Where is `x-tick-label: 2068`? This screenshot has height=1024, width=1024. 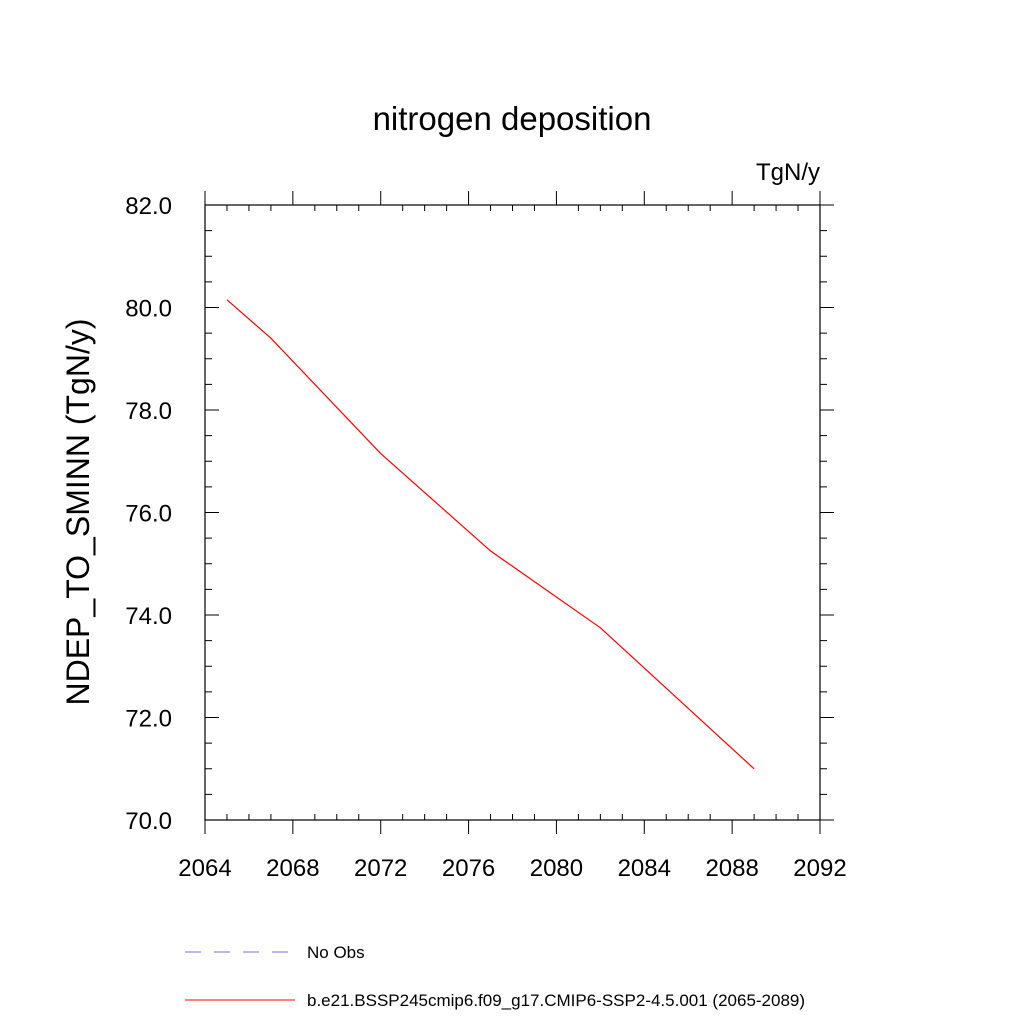
x-tick-label: 2068 is located at coordinates (292, 868).